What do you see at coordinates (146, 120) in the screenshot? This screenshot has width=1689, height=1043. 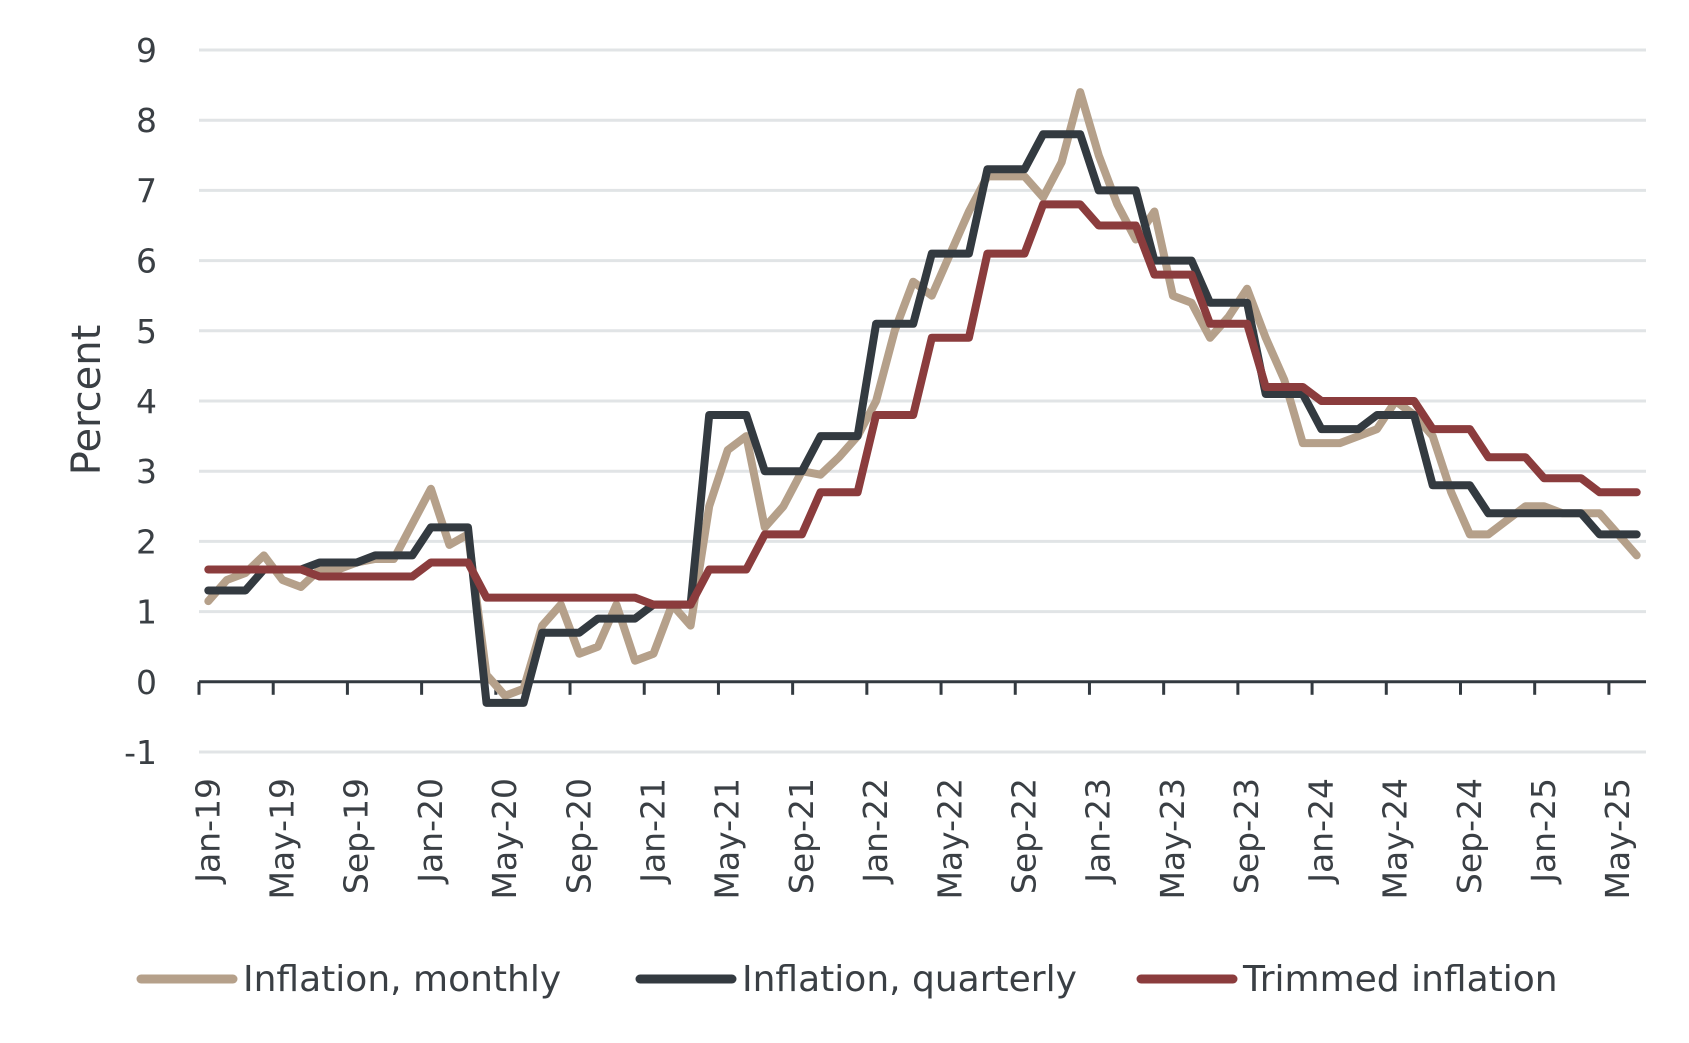 I see `y-tick-label: 8` at bounding box center [146, 120].